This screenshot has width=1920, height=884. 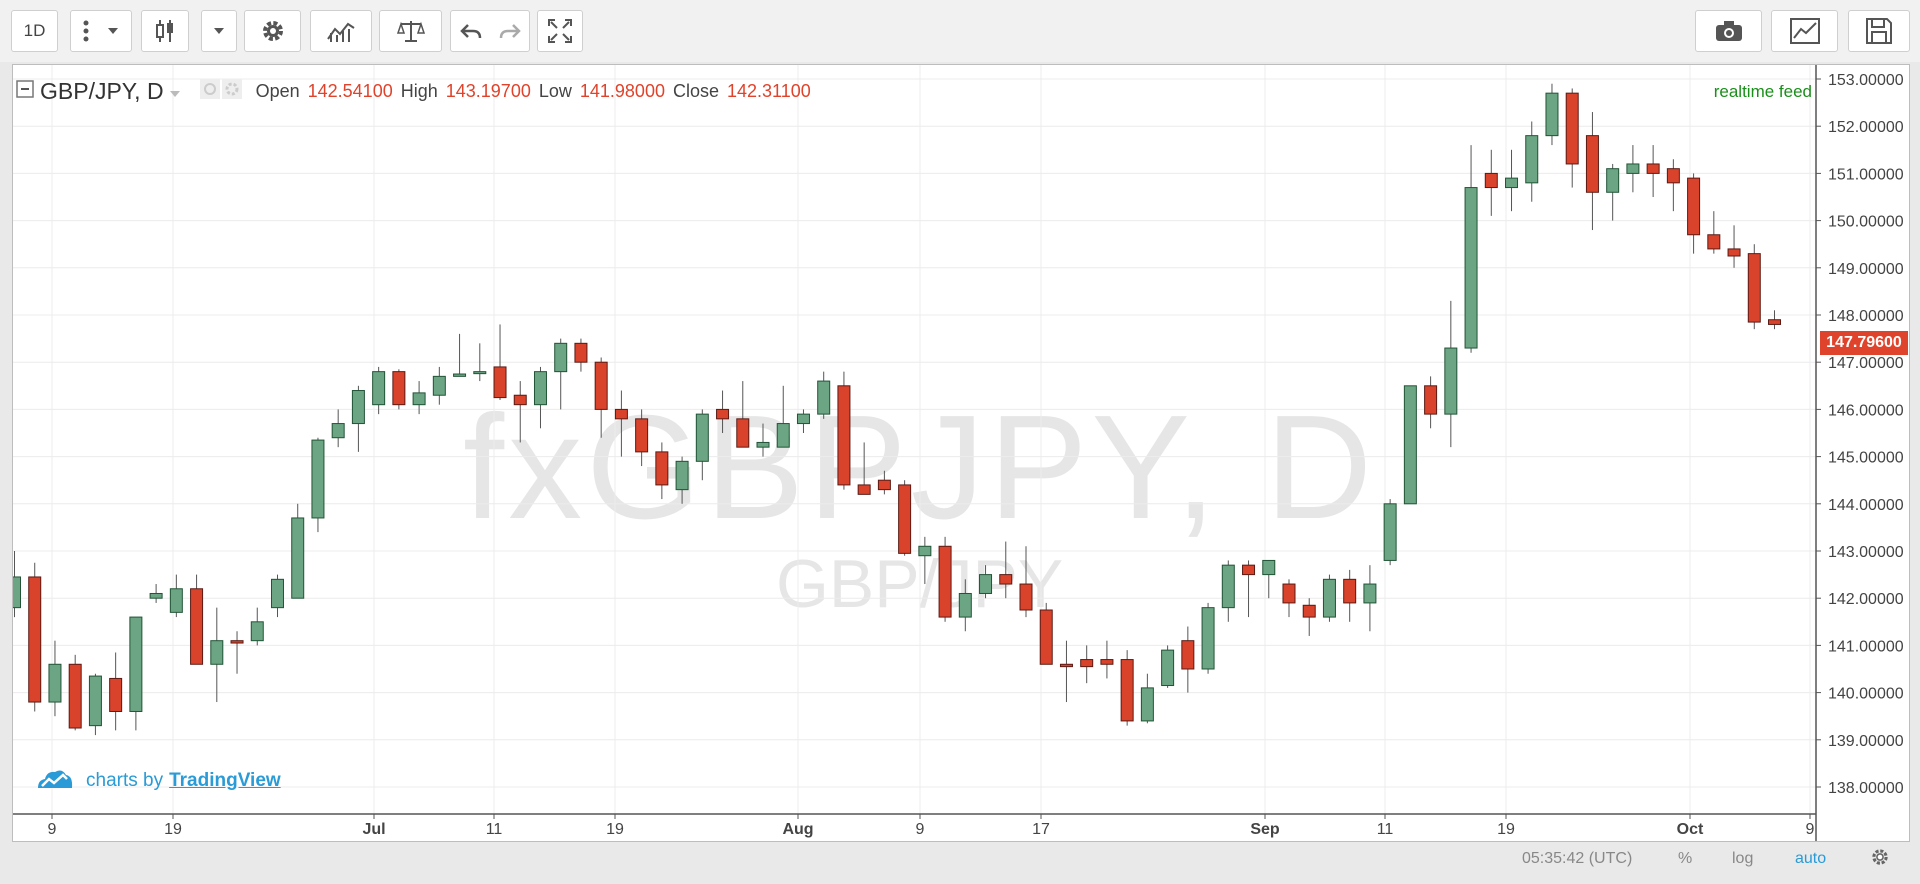 I want to click on branding: charts by TradingView, so click(x=158, y=781).